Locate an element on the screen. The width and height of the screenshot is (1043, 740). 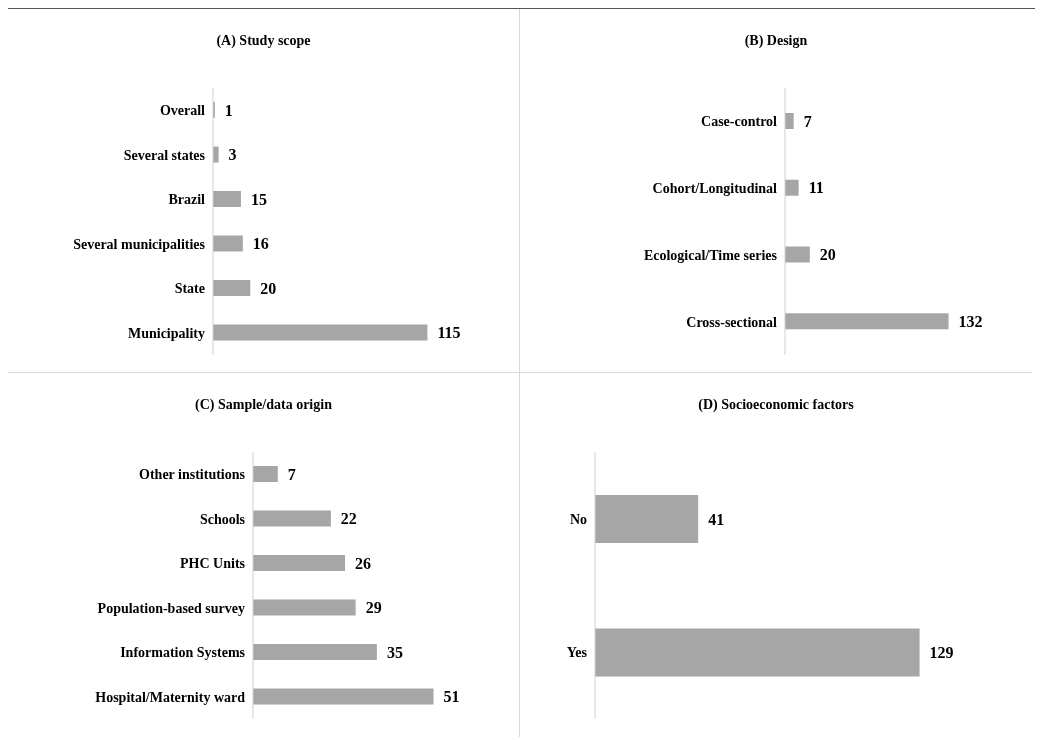
chart-title: (C) Sample/data origin is located at coordinates (263, 405).